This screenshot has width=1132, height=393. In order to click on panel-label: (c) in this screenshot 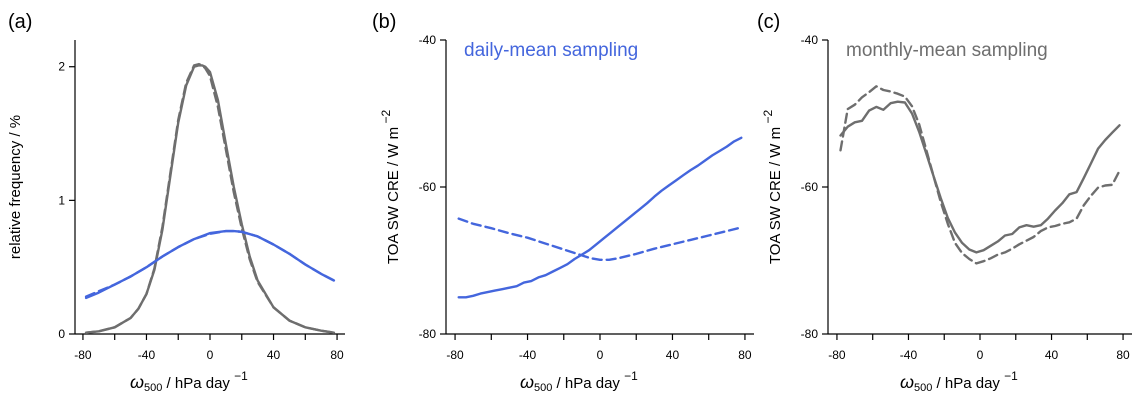, I will do `click(768, 22)`.